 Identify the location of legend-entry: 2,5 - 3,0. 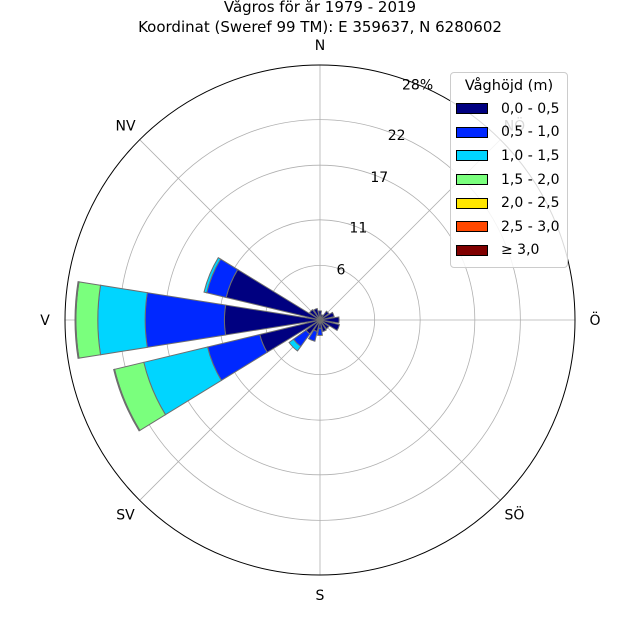
(509, 227).